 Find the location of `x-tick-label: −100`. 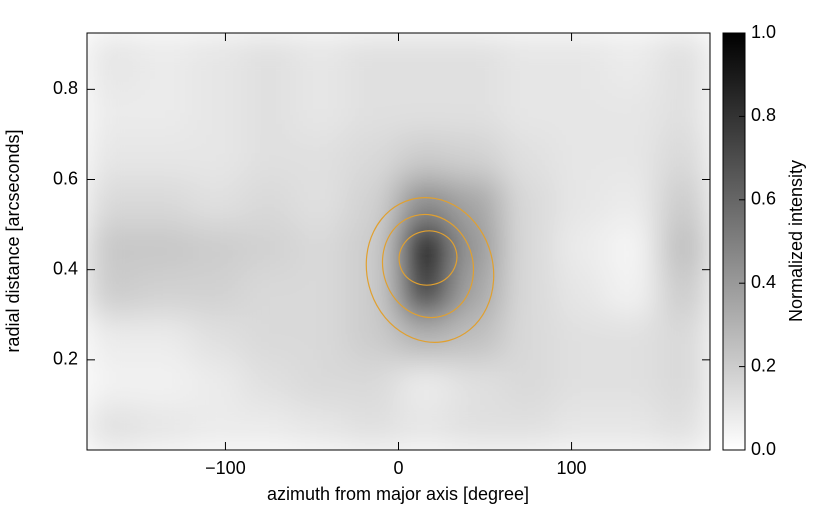

x-tick-label: −100 is located at coordinates (225, 468).